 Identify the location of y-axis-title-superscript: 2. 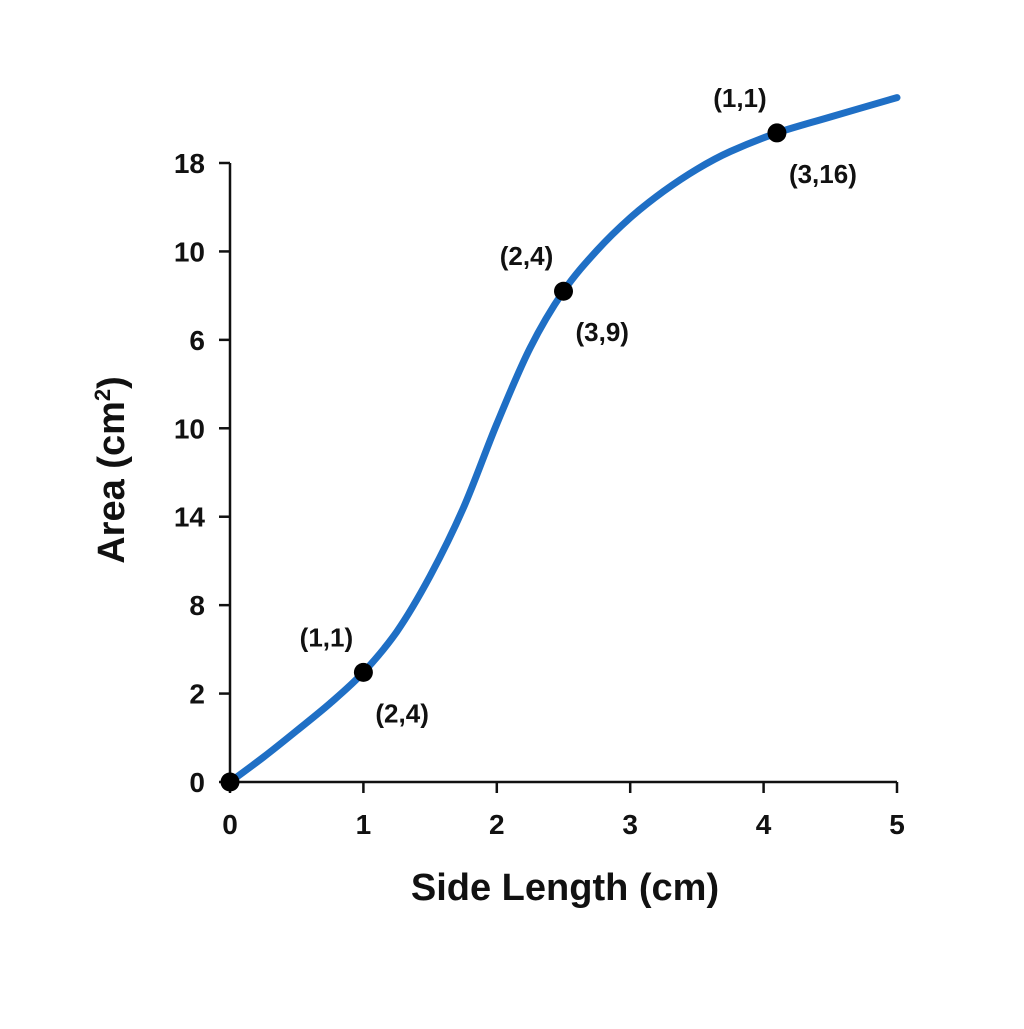
(102, 395).